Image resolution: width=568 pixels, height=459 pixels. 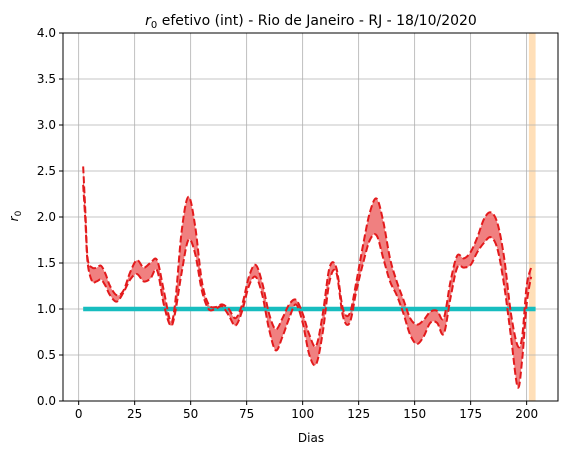 I want to click on x-tick-label: 200, so click(x=526, y=414).